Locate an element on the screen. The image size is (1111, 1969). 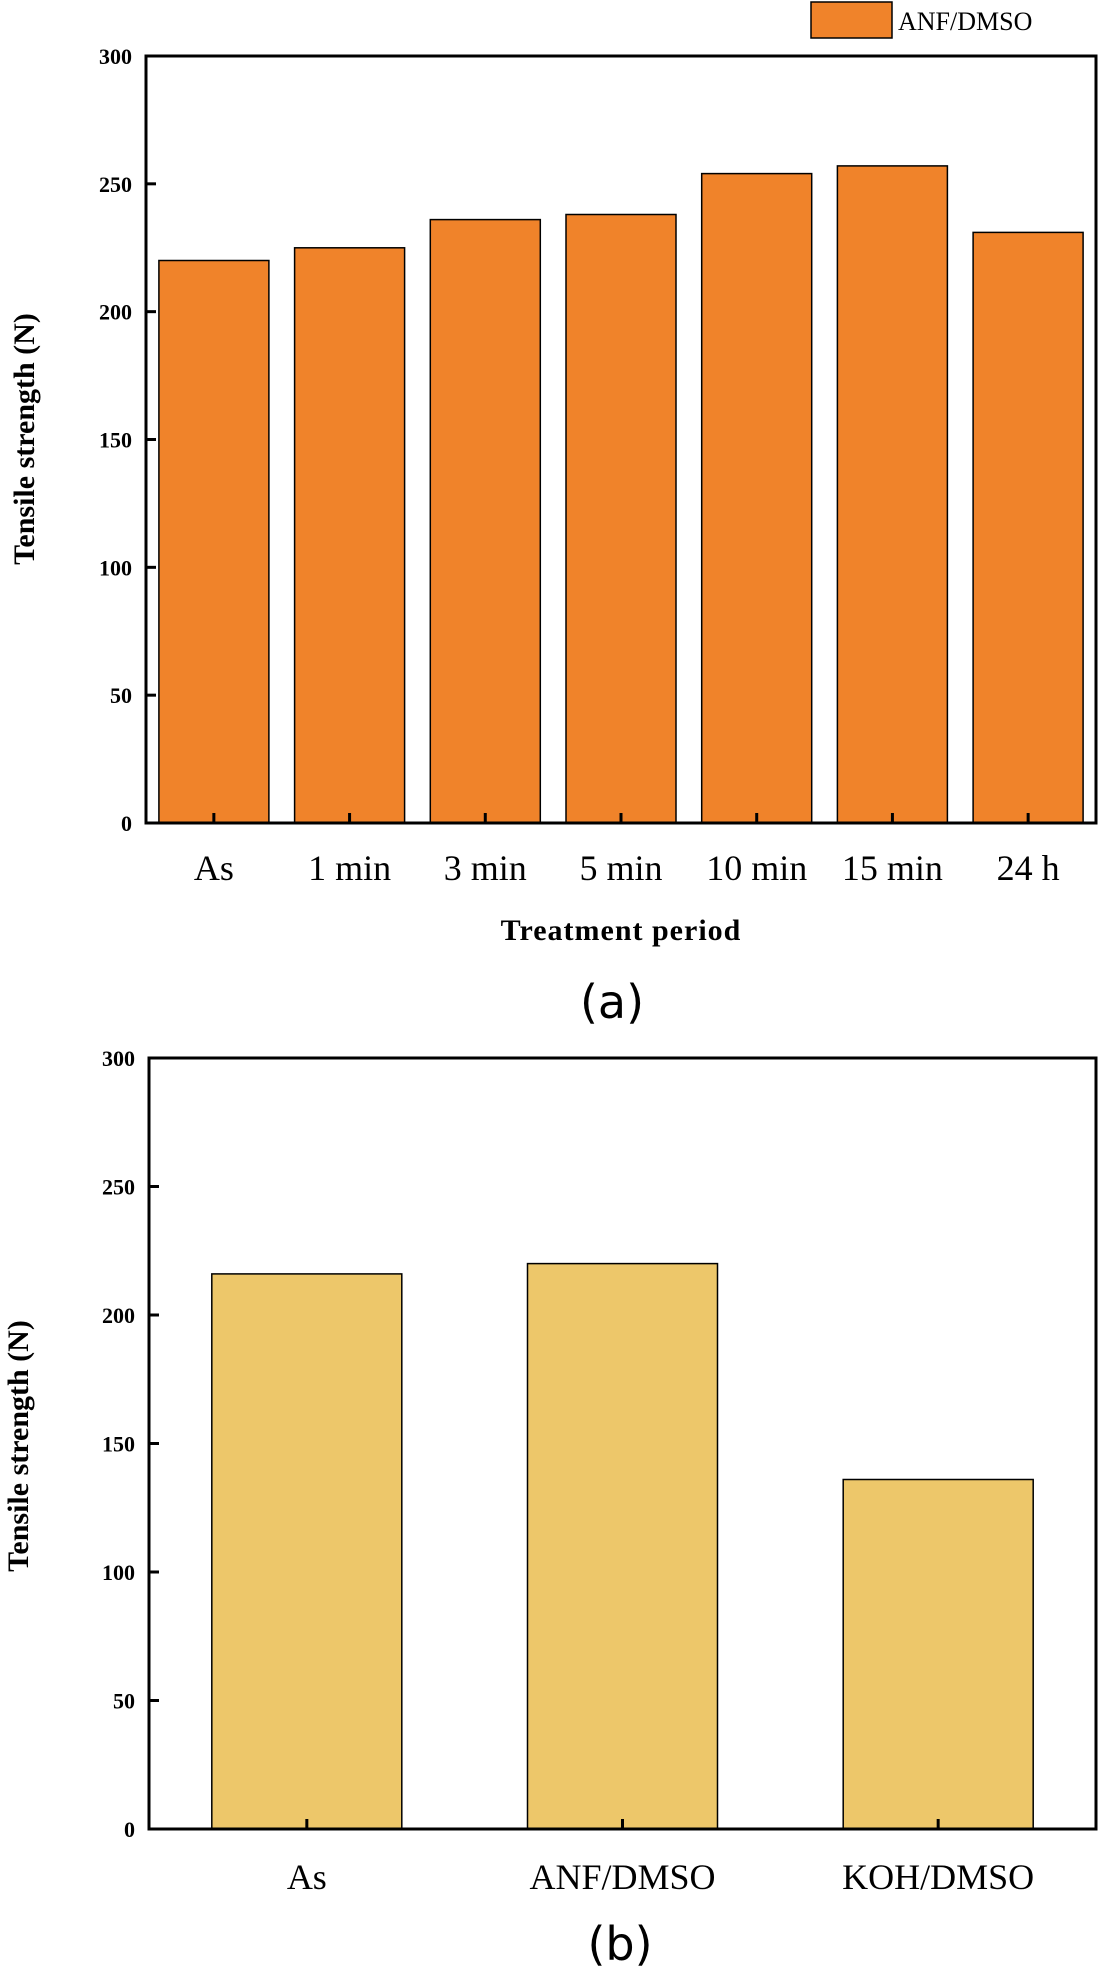
legend-label: ANF/DMSO is located at coordinates (965, 21).